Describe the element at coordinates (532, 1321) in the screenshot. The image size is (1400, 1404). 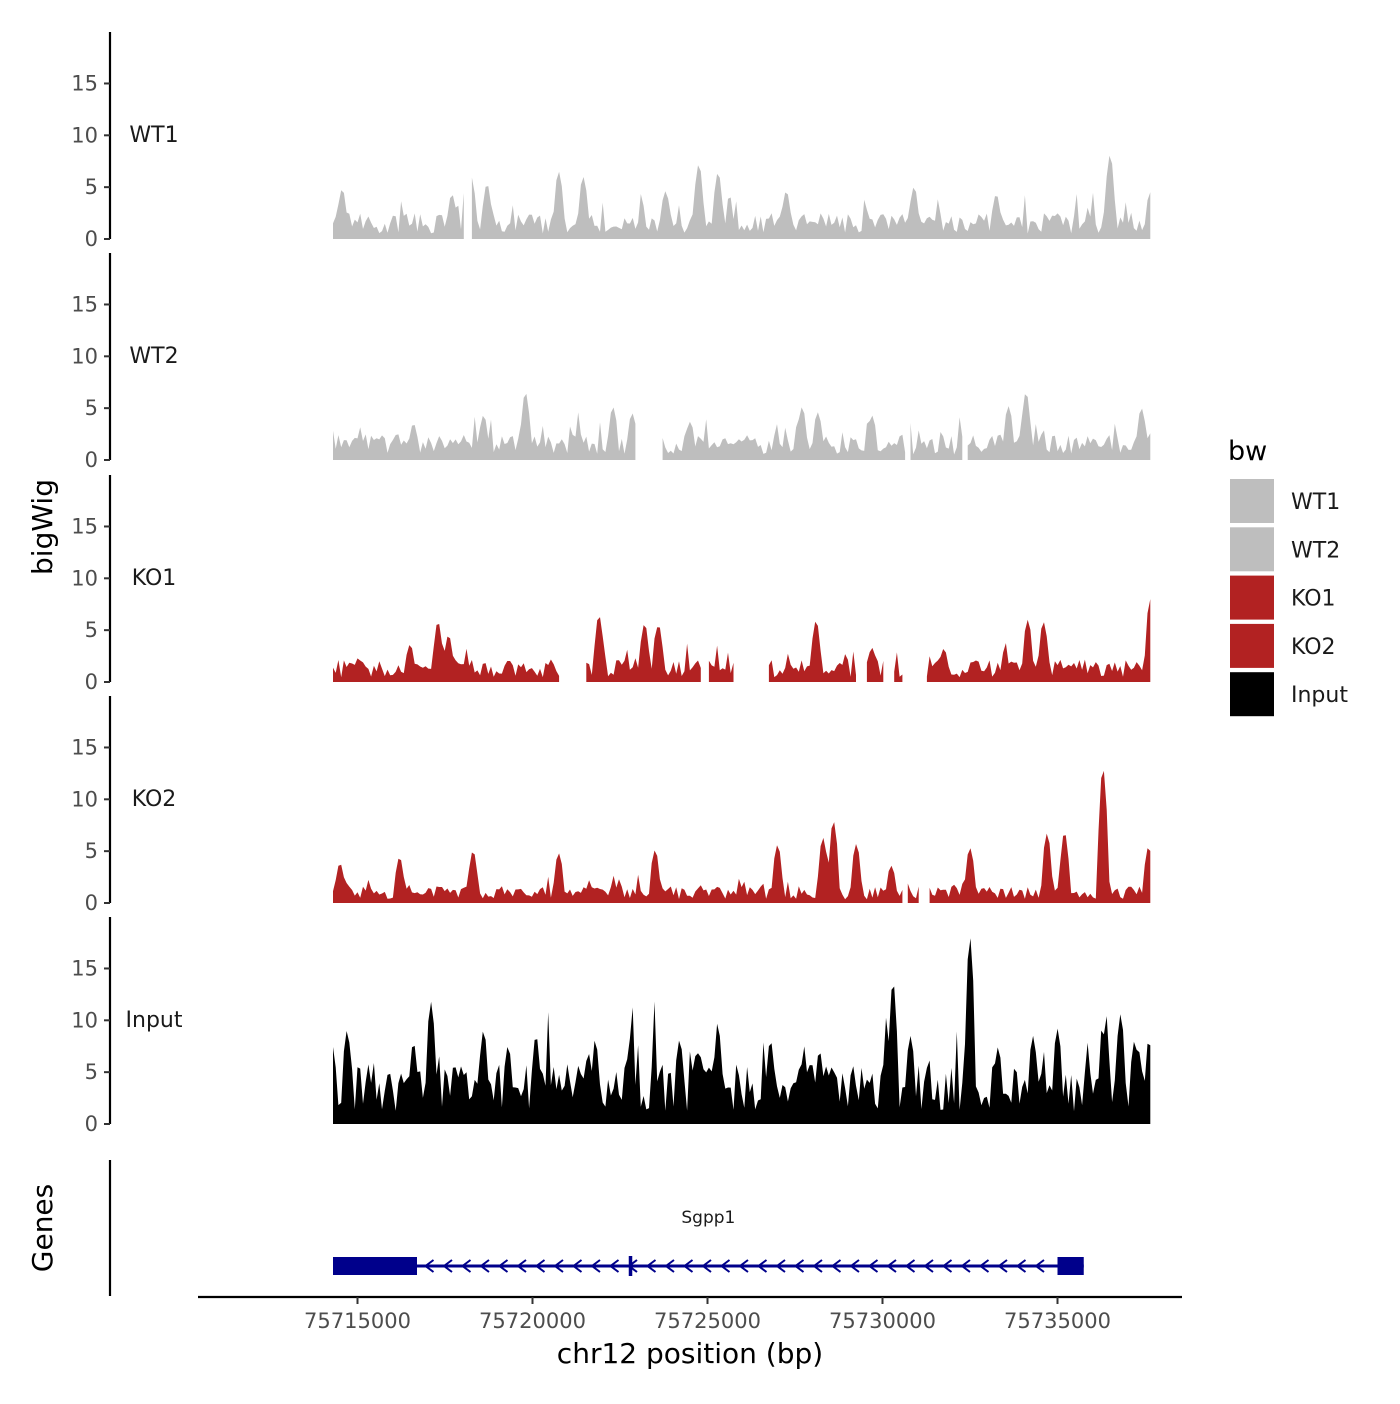
I see `x-tick-label: 75720000` at that location.